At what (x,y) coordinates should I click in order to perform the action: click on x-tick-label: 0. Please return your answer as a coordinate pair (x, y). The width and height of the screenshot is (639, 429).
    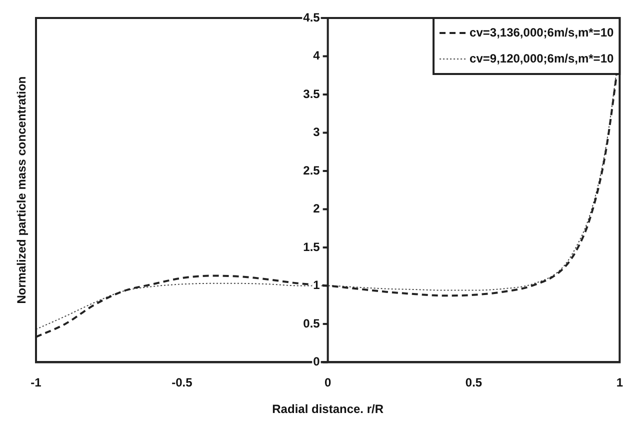
    Looking at the image, I should click on (328, 383).